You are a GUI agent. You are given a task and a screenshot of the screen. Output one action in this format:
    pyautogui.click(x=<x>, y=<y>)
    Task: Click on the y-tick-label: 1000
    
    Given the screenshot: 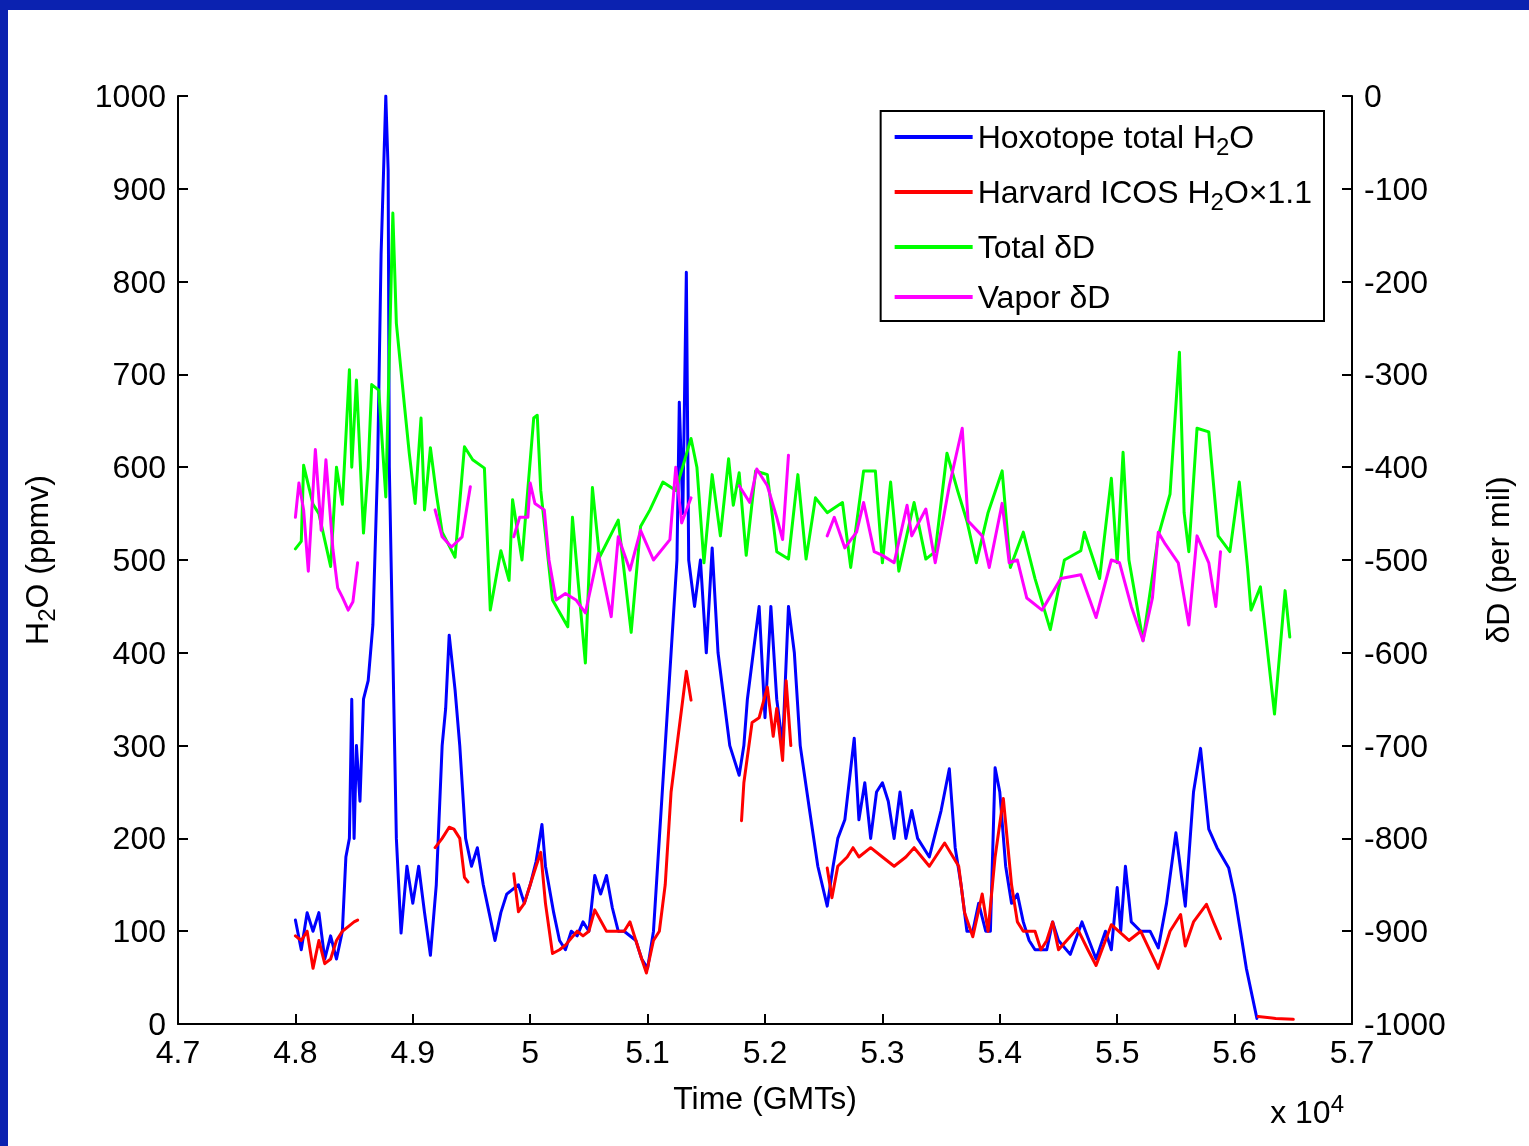 What is the action you would take?
    pyautogui.click(x=130, y=96)
    